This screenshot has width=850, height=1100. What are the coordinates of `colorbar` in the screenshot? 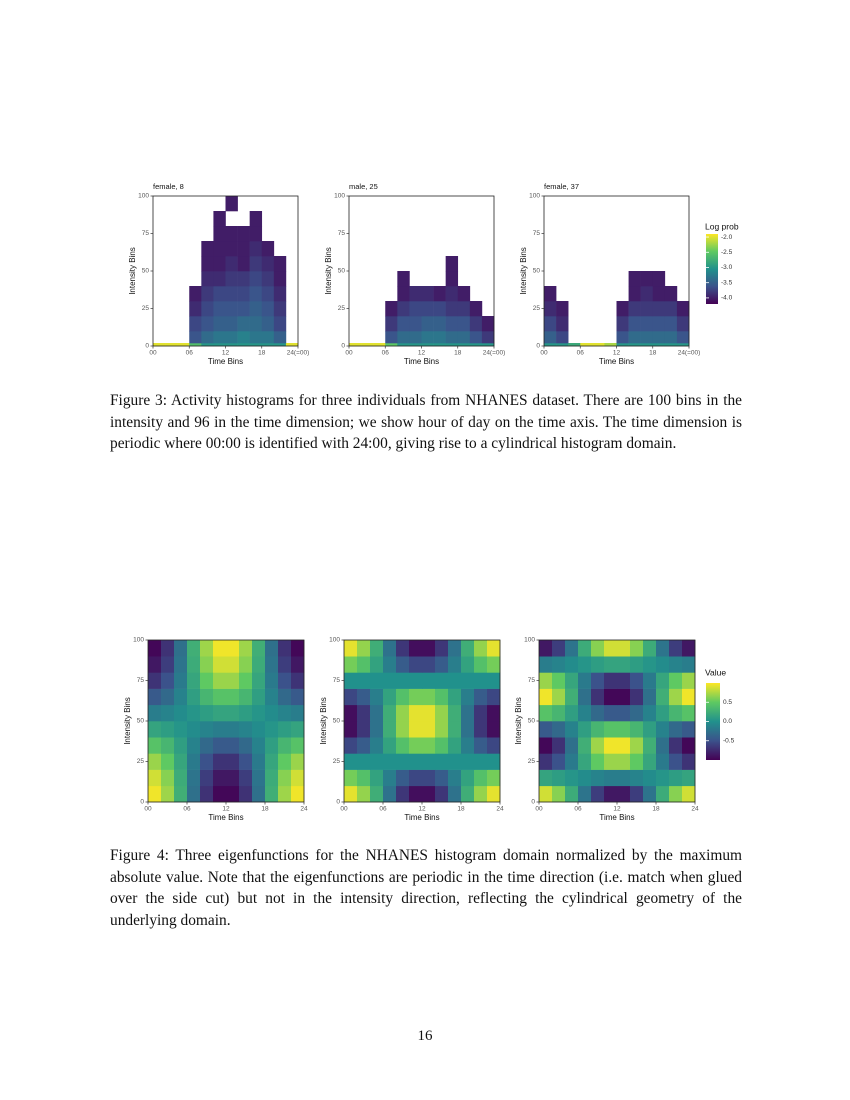 It's located at (713, 721).